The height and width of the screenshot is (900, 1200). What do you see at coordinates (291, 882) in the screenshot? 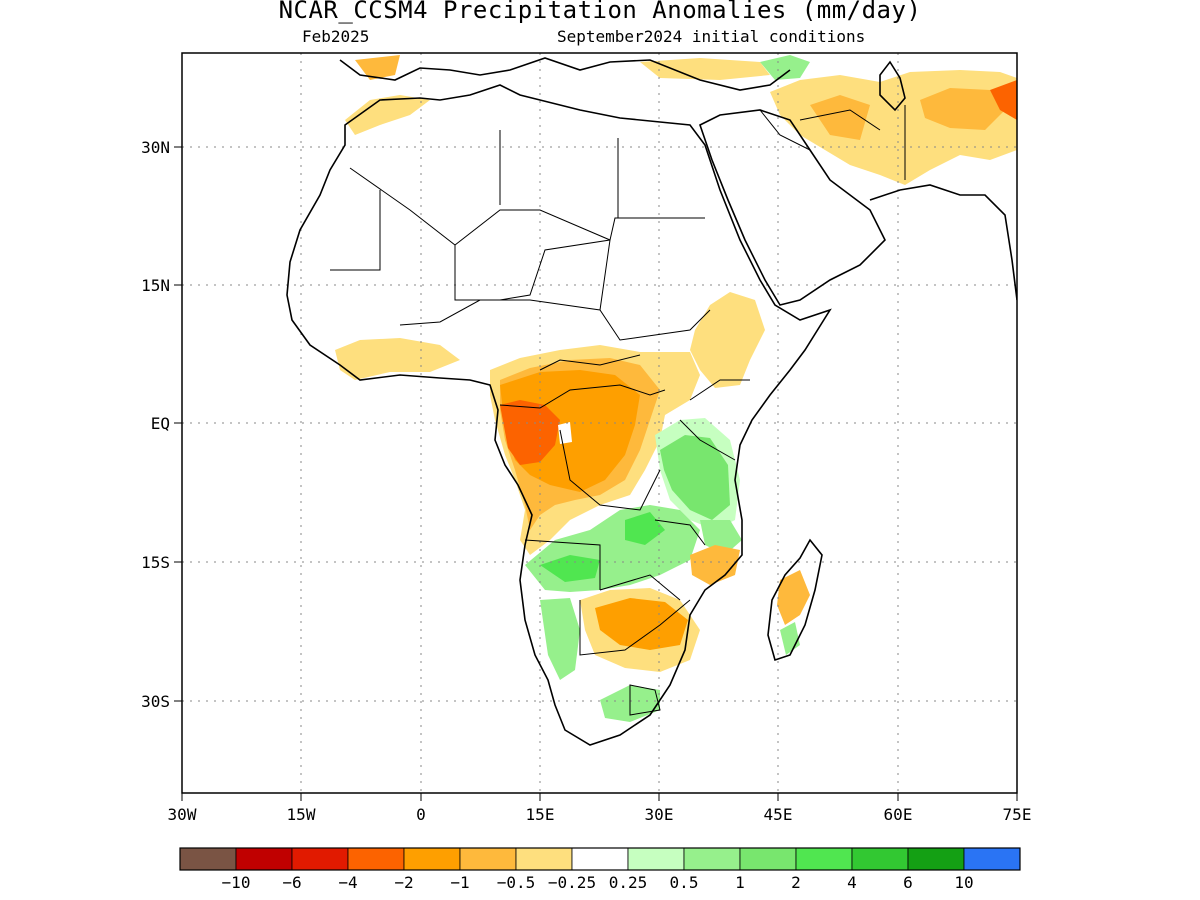
I see `colorbar-label: −6` at bounding box center [291, 882].